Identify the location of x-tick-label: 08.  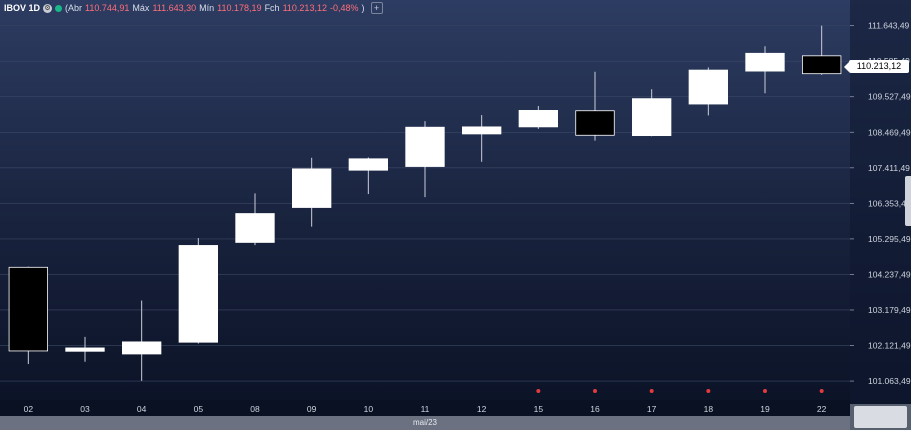
(255, 409).